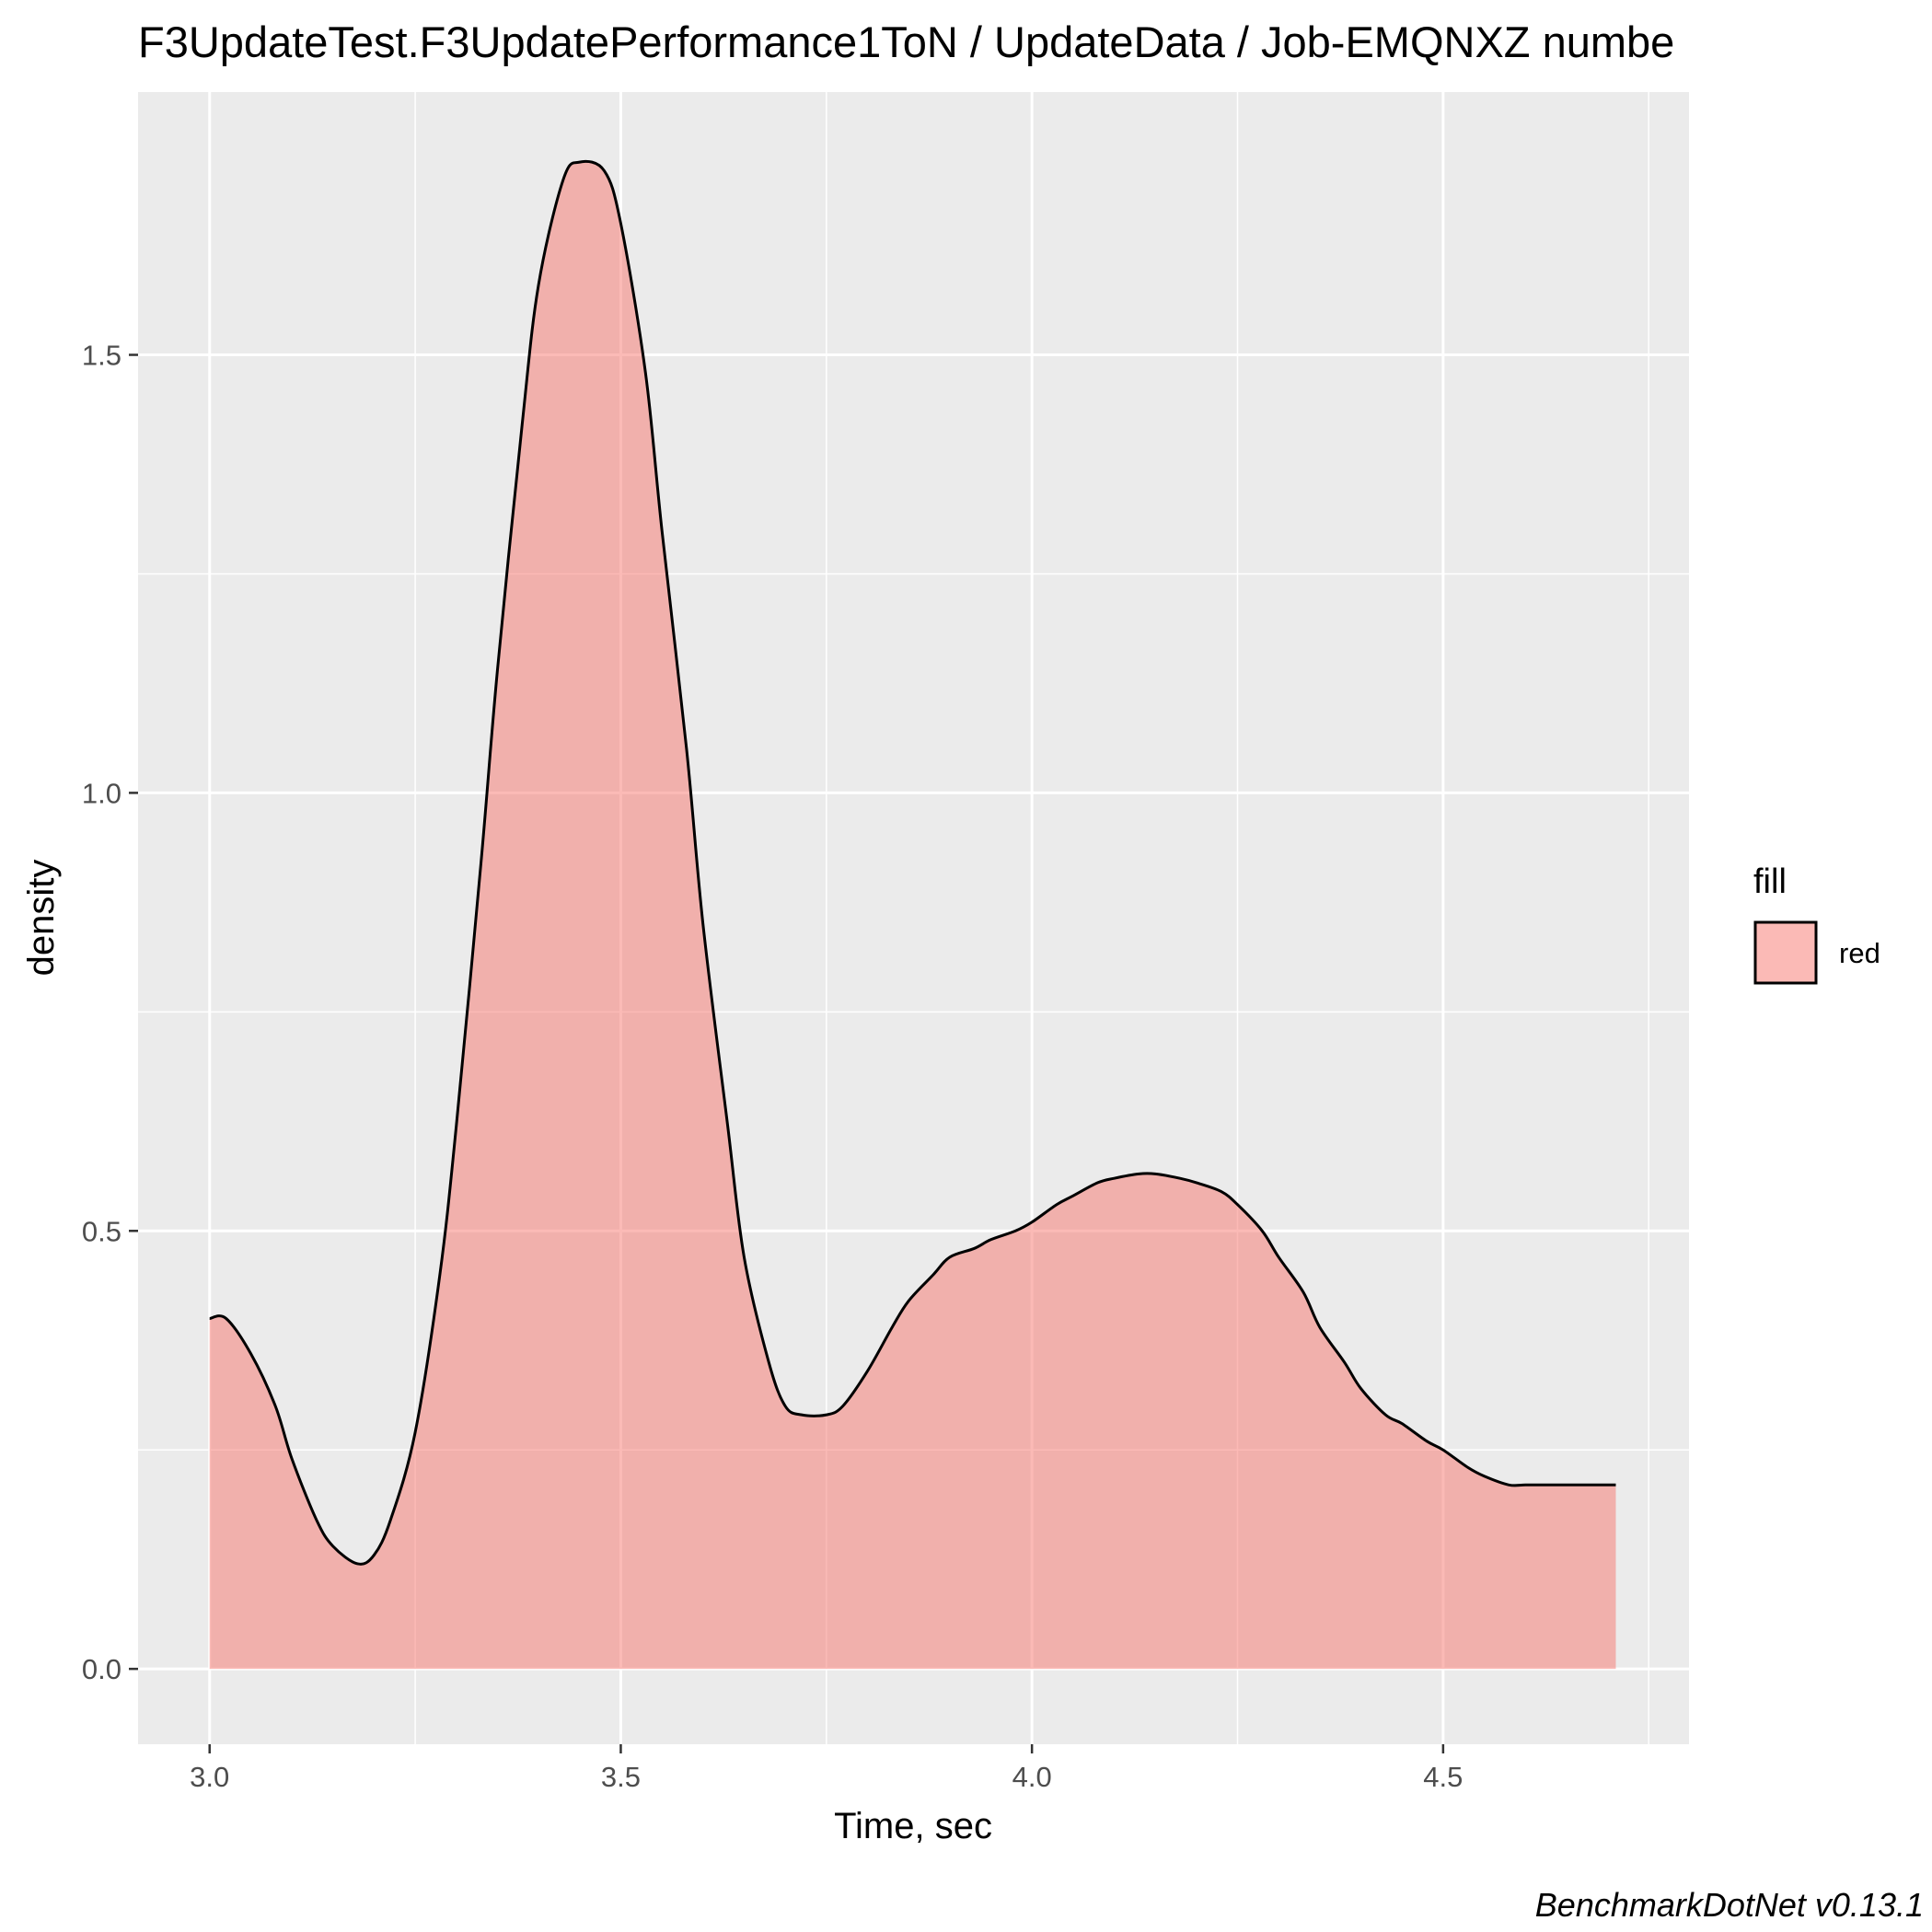 The width and height of the screenshot is (1932, 1932). I want to click on legend-label-red: red, so click(1860, 953).